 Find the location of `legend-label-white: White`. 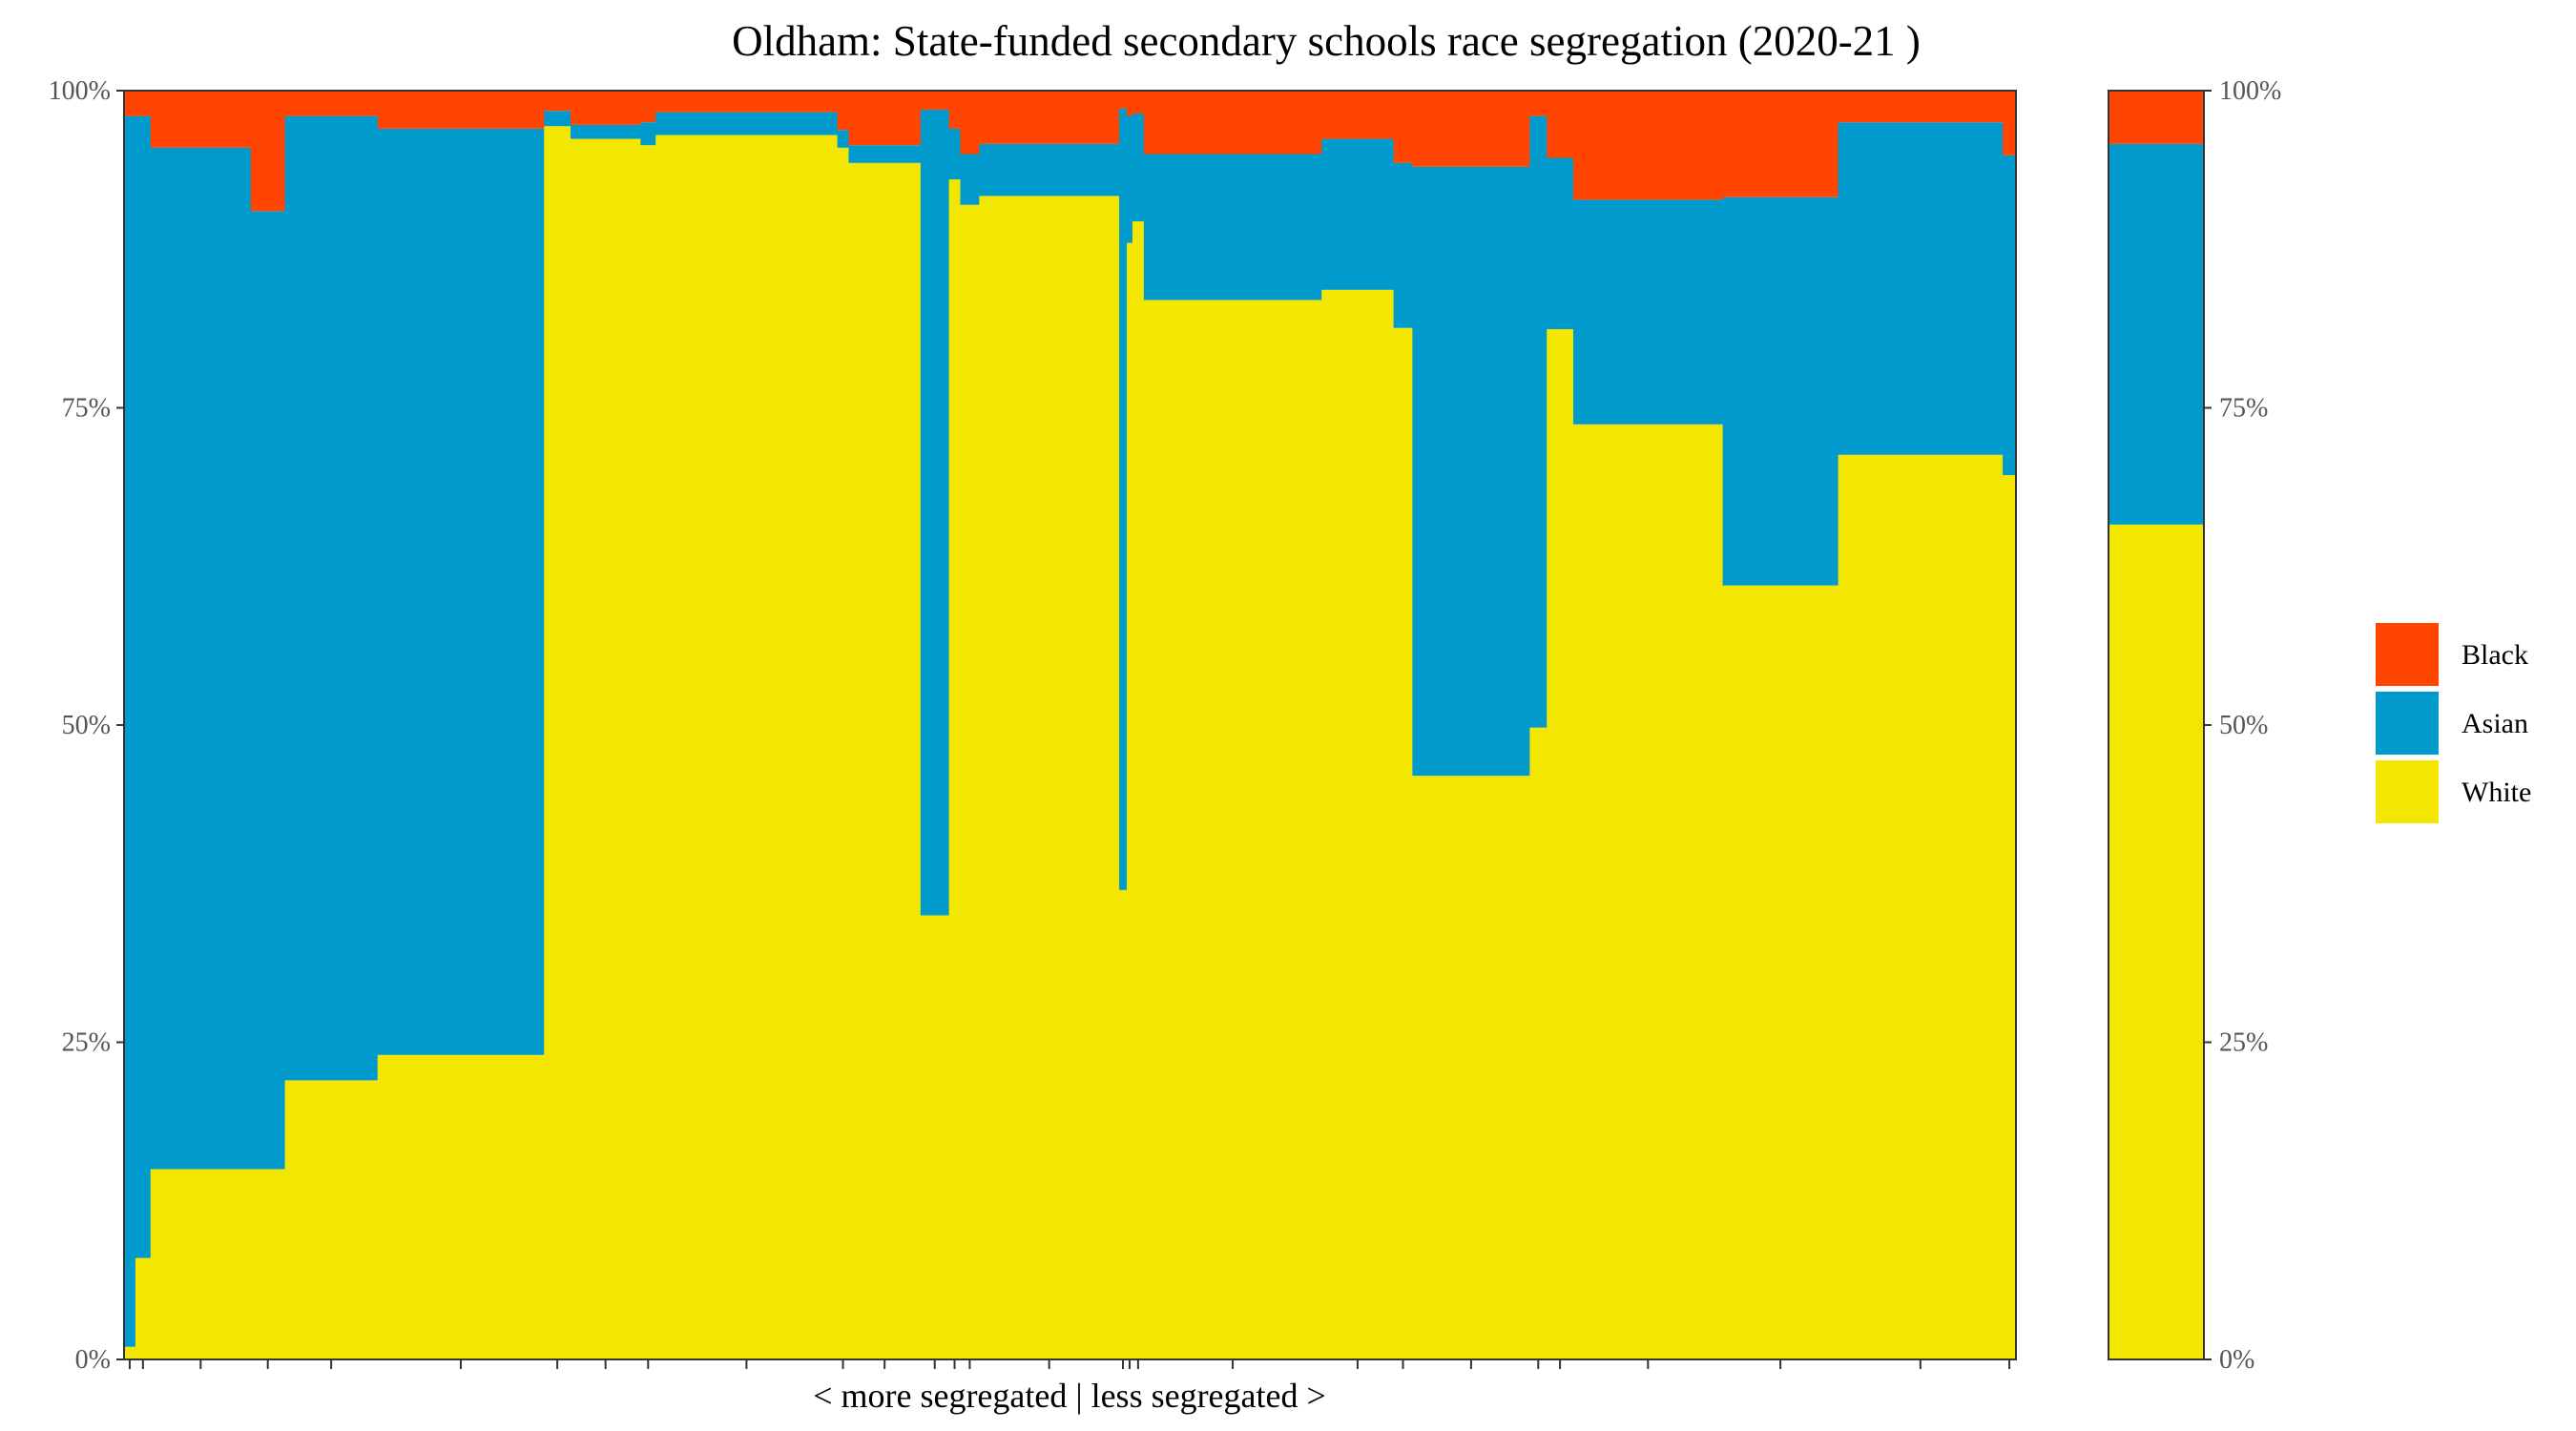

legend-label-white: White is located at coordinates (2496, 792).